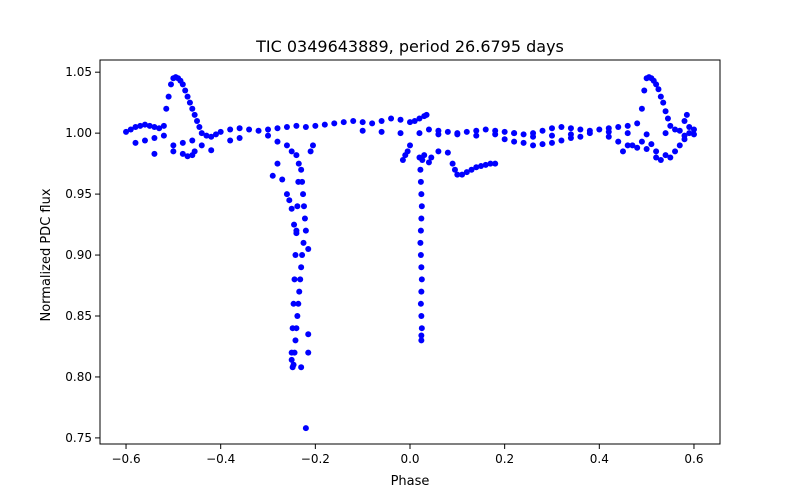  I want to click on y-tick-label: 0.85, so click(78, 316).